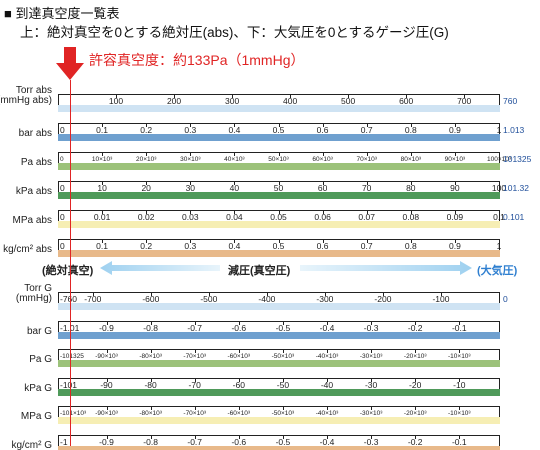  I want to click on tick-label: 70×10³, so click(366, 159).